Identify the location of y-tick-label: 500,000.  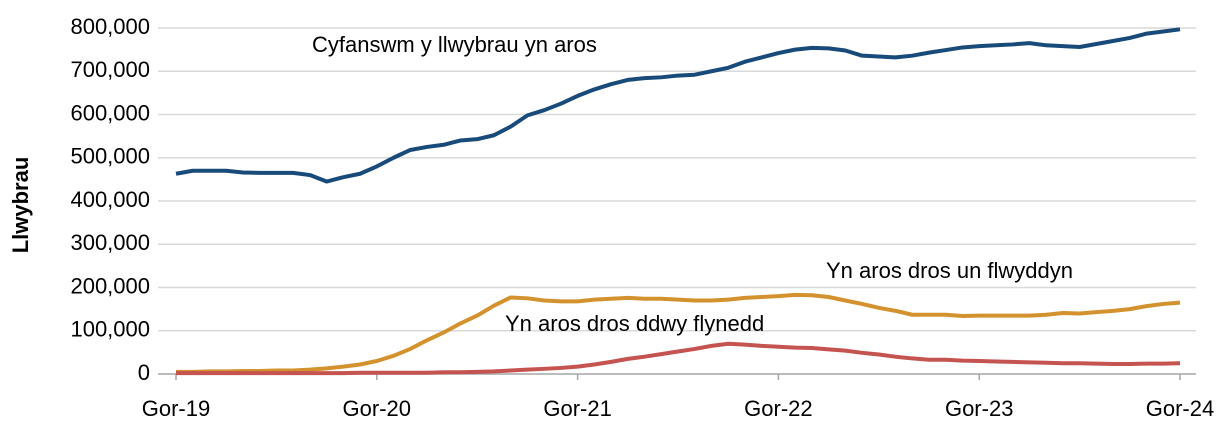
(110, 156).